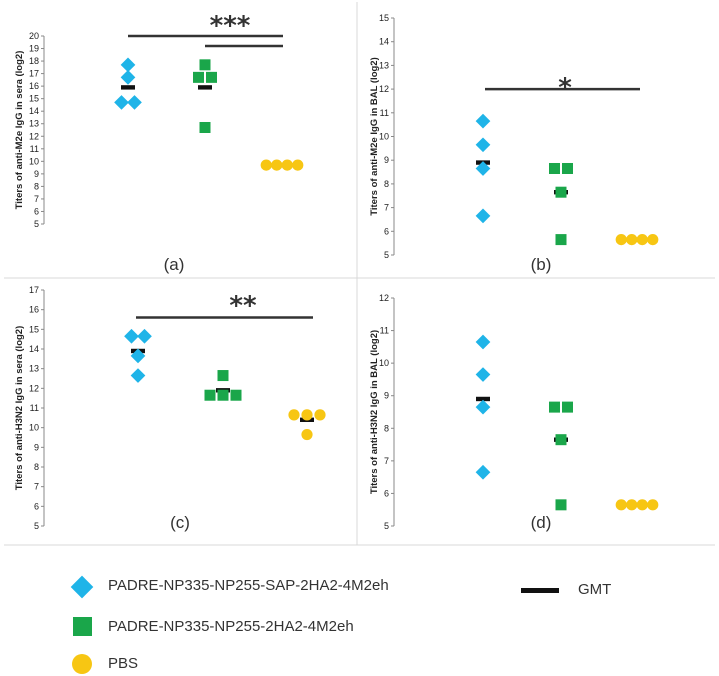 This screenshot has height=676, width=719. What do you see at coordinates (34, 61) in the screenshot?
I see `y-tick-label: 18` at bounding box center [34, 61].